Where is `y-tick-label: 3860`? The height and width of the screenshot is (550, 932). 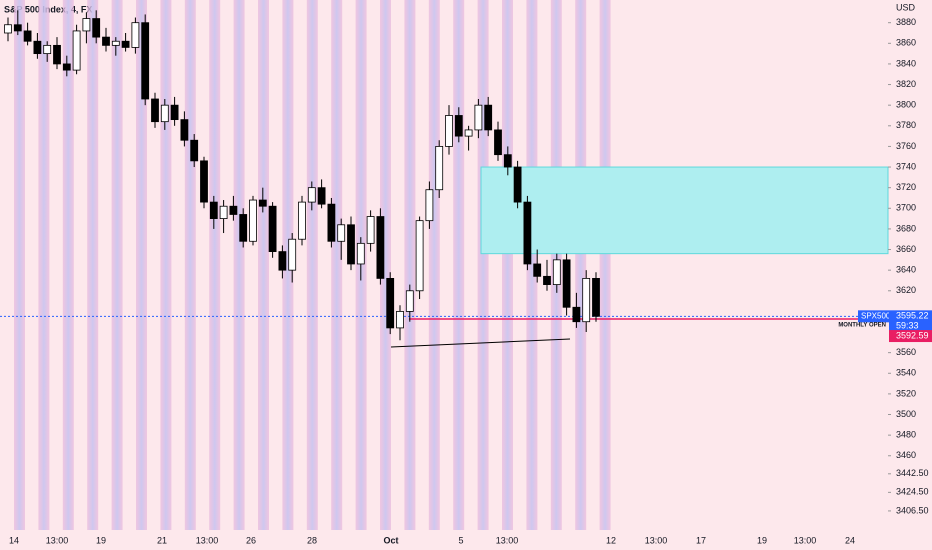 y-tick-label: 3860 is located at coordinates (906, 43).